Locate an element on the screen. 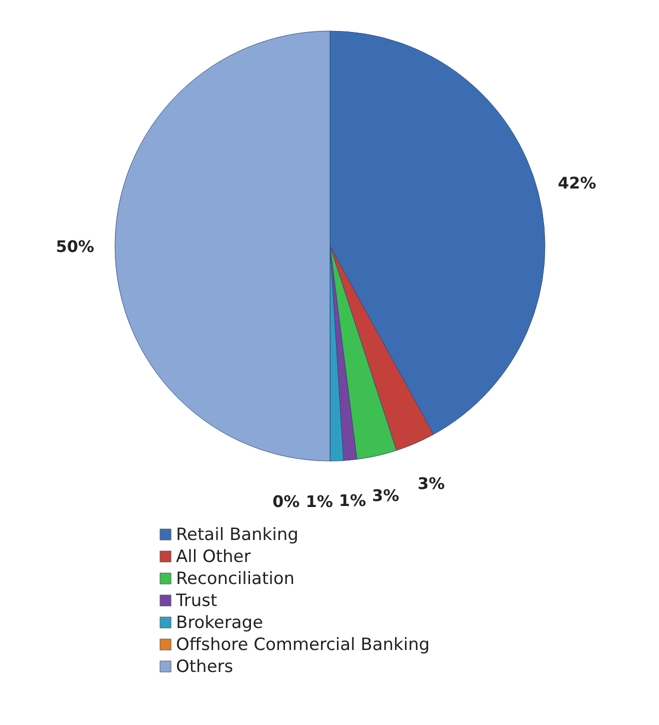 This screenshot has width=659, height=725. legend-label: Others is located at coordinates (205, 667).